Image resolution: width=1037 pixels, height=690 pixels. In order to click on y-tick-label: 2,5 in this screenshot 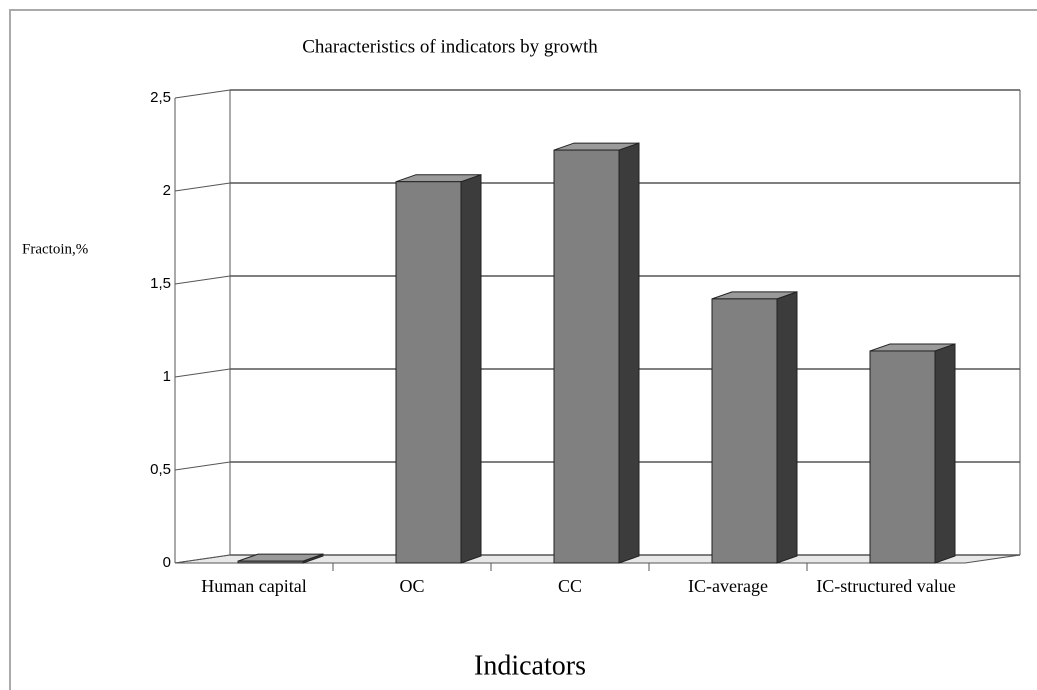, I will do `click(160, 97)`.